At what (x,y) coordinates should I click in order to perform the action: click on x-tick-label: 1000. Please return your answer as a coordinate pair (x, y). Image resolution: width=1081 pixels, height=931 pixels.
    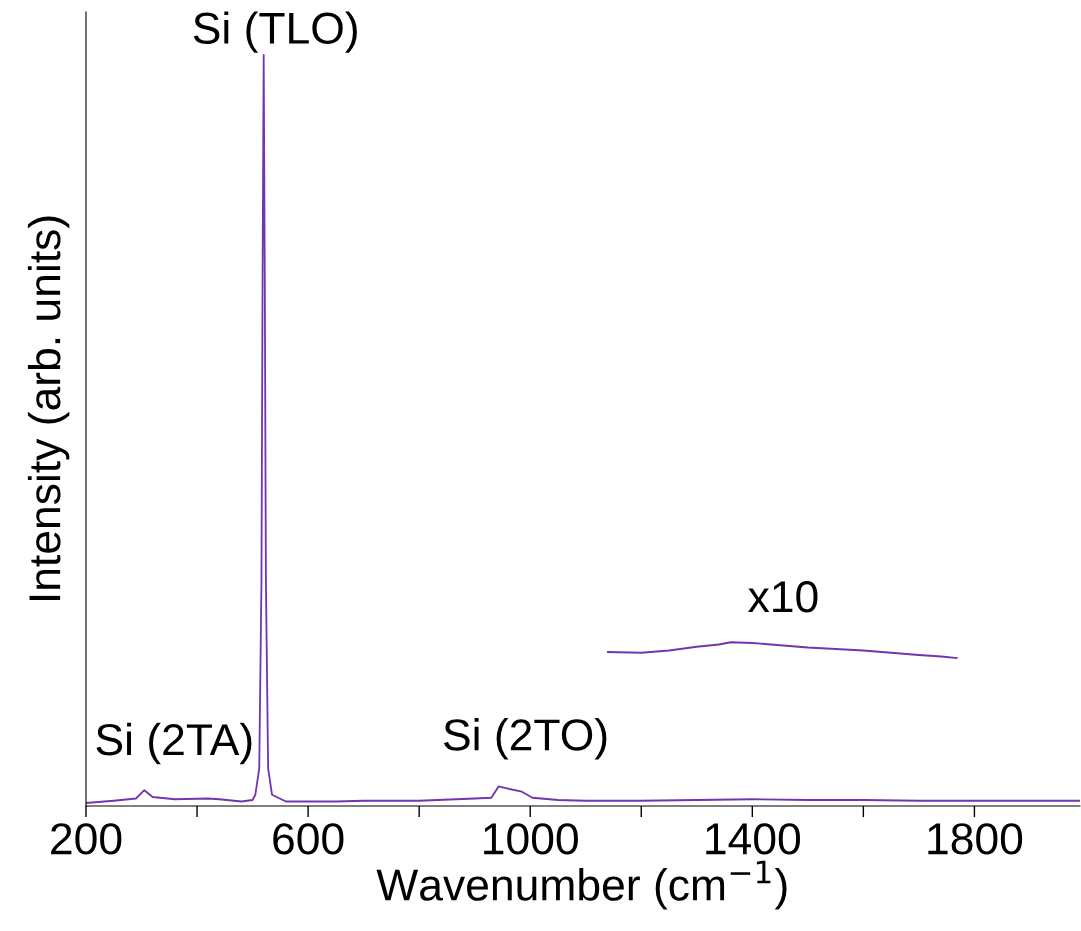
    Looking at the image, I should click on (531, 839).